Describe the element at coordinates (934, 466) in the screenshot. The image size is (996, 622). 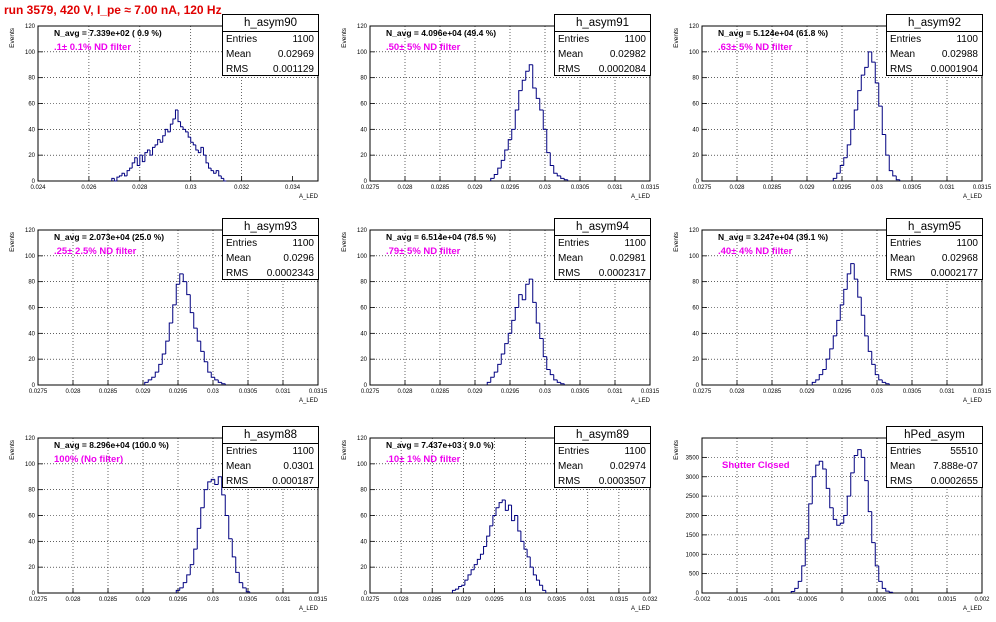
I see `stats-row-mean: Mean 7.888e-07` at that location.